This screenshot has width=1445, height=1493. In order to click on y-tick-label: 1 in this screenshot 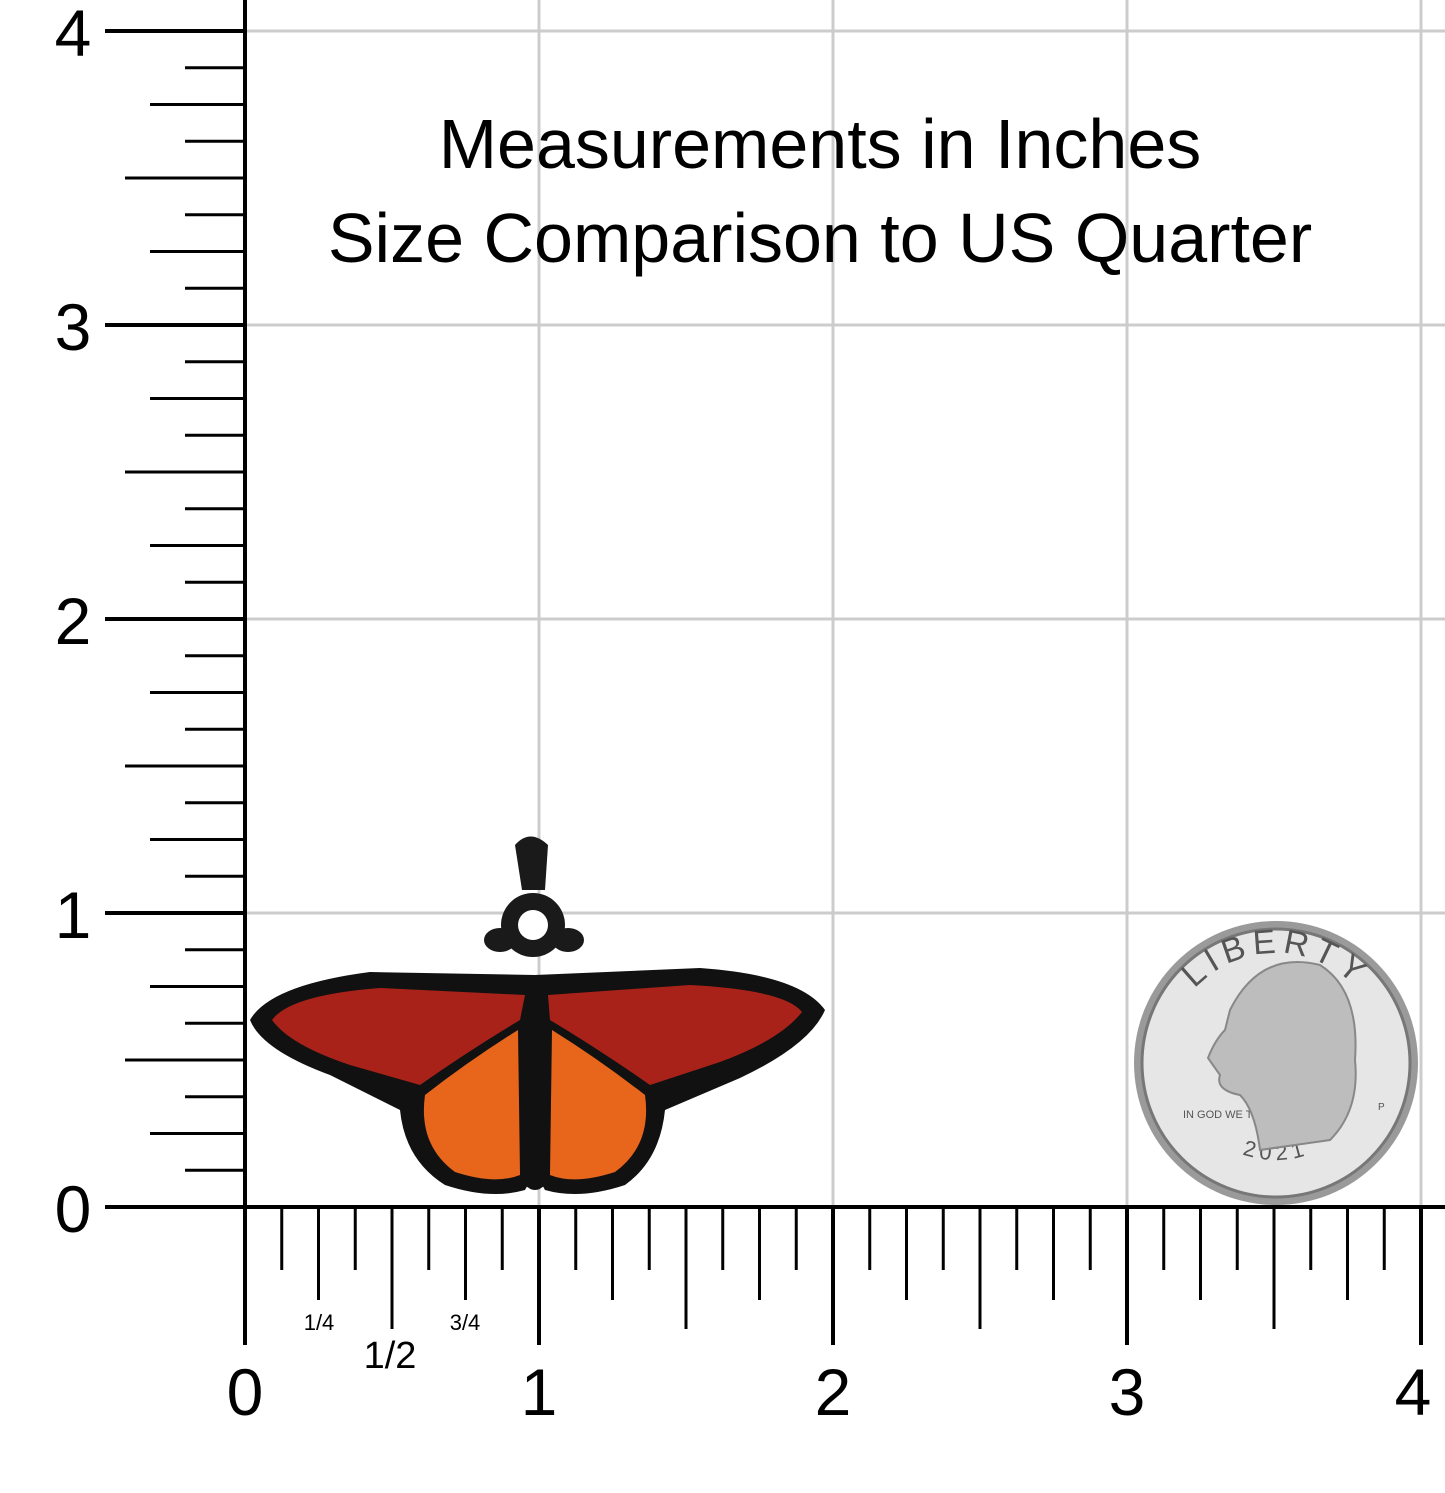, I will do `click(73, 915)`.